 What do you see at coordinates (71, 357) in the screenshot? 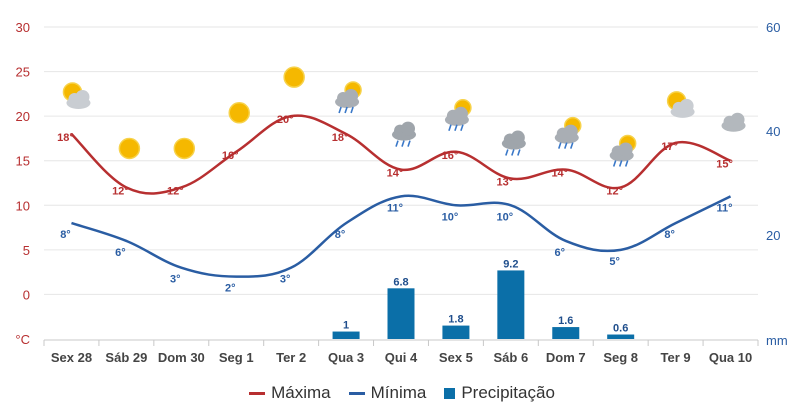
I see `x-tick-label: Sex 28` at bounding box center [71, 357].